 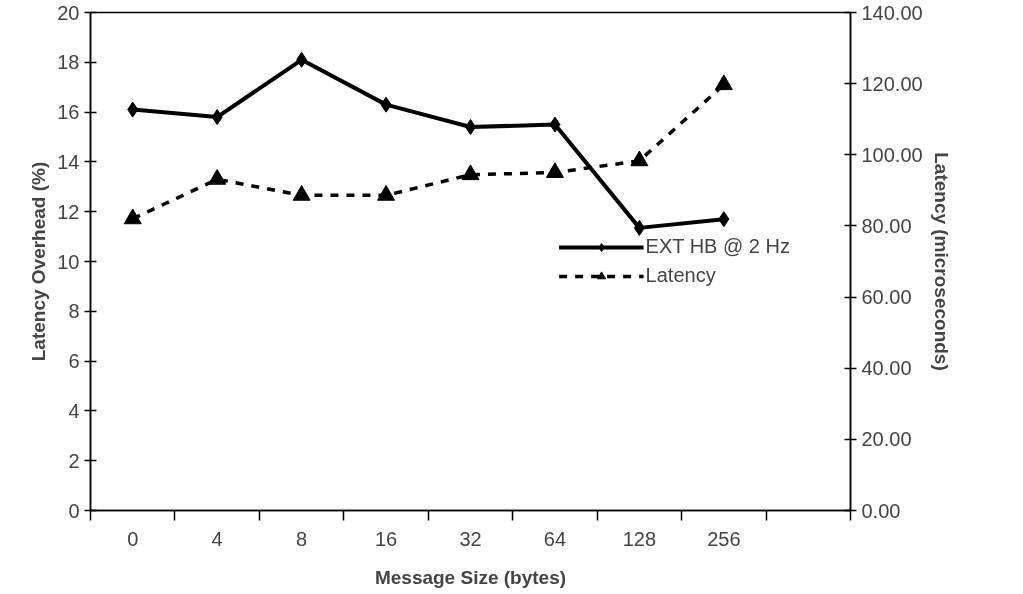 What do you see at coordinates (470, 577) in the screenshot?
I see `x-axis-title: Message Size (bytes)` at bounding box center [470, 577].